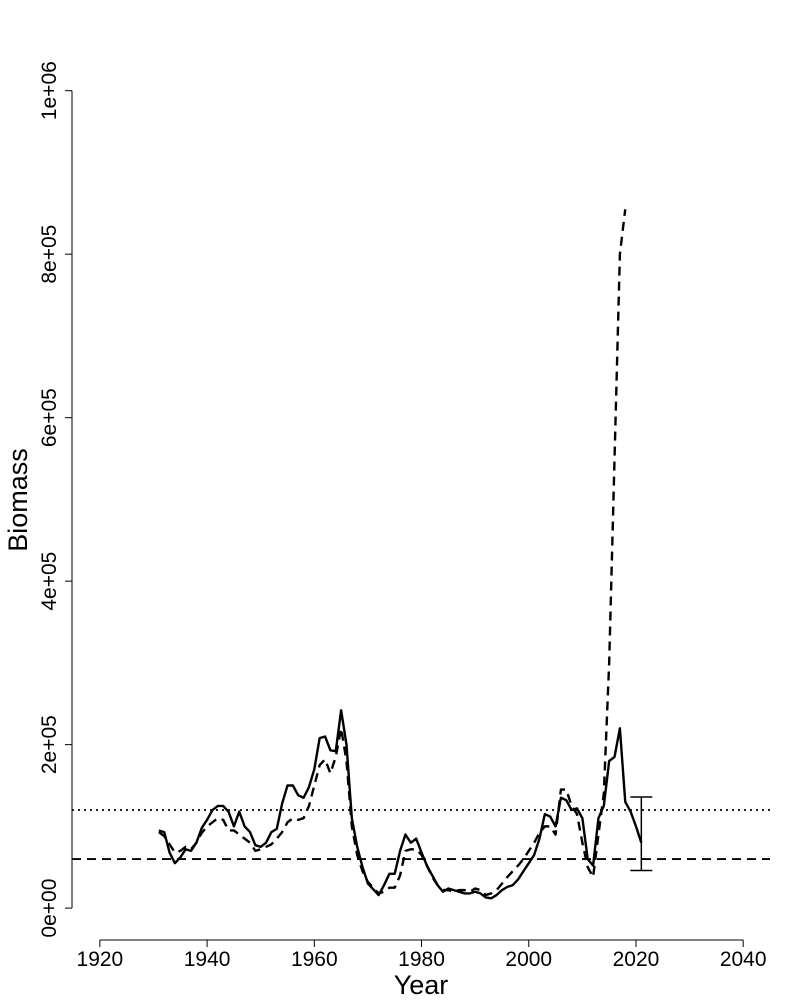 Image resolution: width=800 pixels, height=1005 pixels. Describe the element at coordinates (100, 959) in the screenshot. I see `x-tick-label: 1920` at that location.